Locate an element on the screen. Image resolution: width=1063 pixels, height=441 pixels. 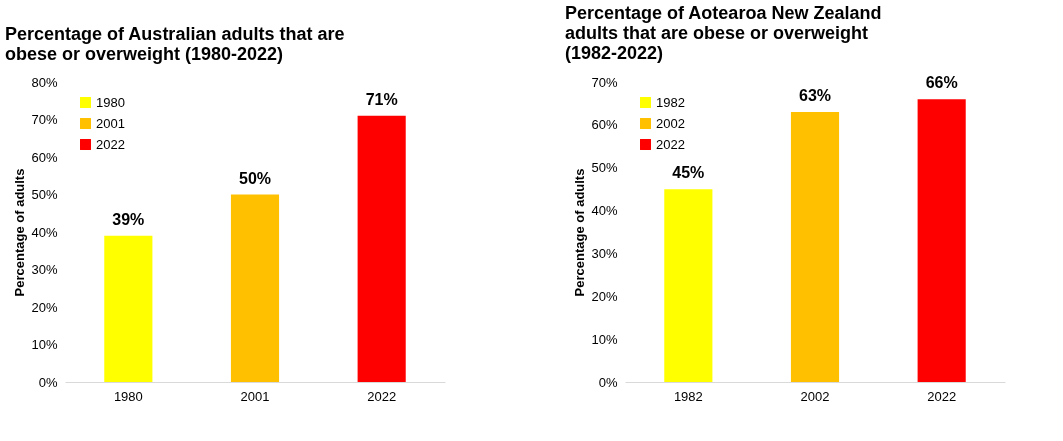
data-label: 50% is located at coordinates (255, 178).